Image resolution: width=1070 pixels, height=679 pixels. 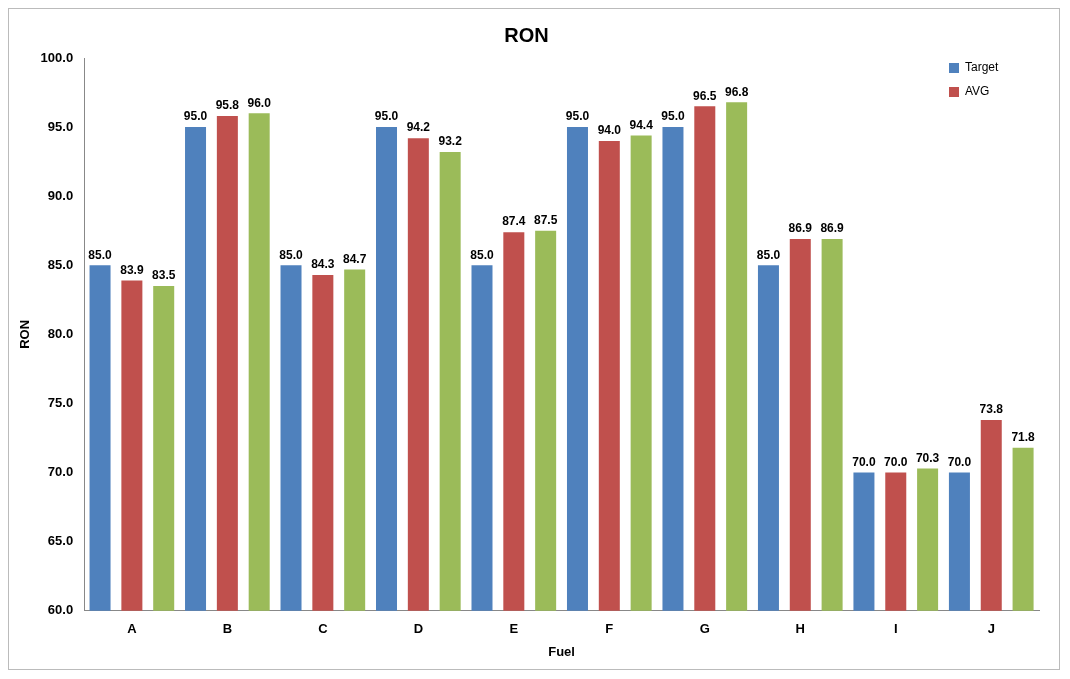 I want to click on chart-title: RON, so click(x=526, y=34).